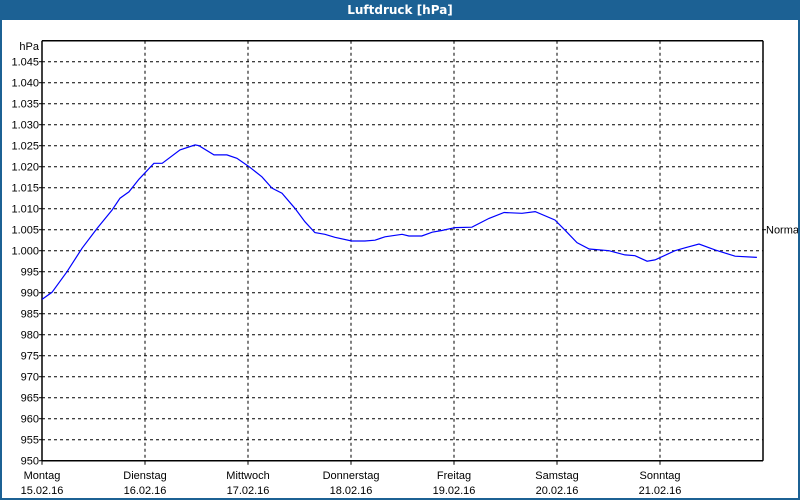  I want to click on x-tick-date: 16.02.16, so click(145, 491).